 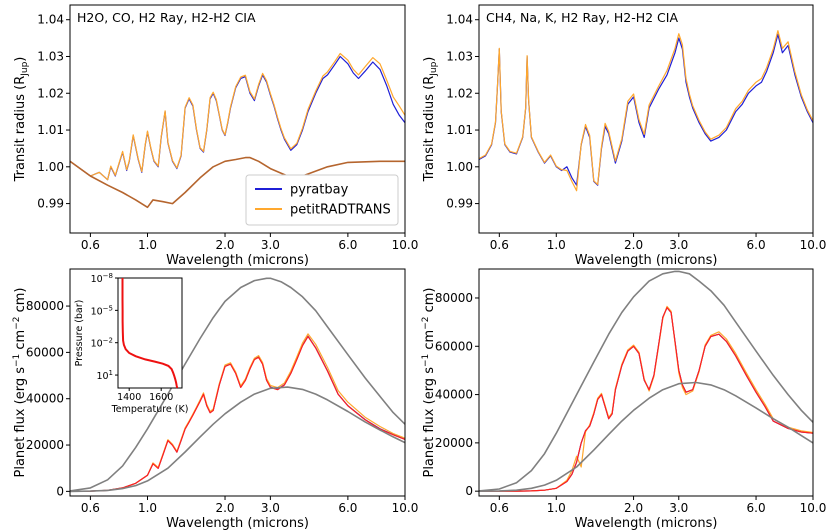 I want to click on legend-label-petitRADTRANS: petitRADTRANS, so click(x=340, y=210).